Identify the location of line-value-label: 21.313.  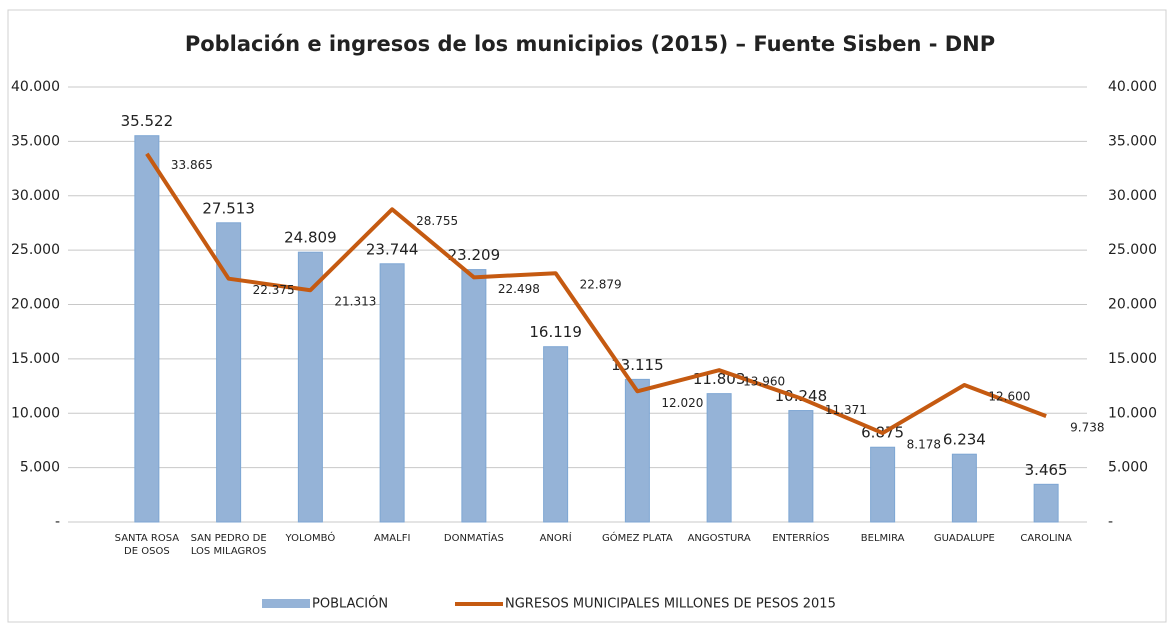
(355, 302).